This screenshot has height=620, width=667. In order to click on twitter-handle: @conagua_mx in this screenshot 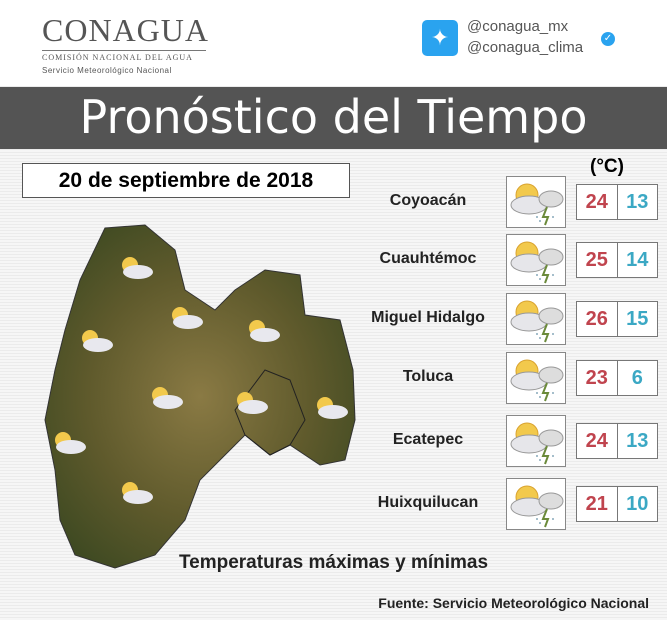, I will do `click(518, 26)`.